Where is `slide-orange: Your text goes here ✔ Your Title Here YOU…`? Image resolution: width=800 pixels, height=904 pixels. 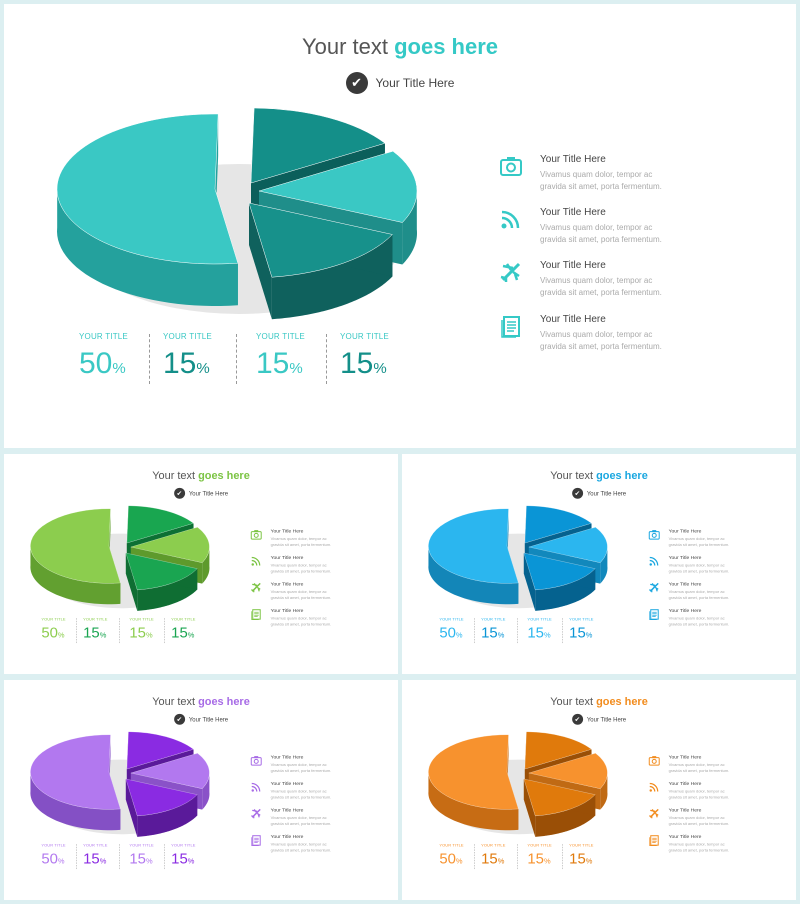
slide-orange: Your text goes here ✔ Your Title Here YOU… is located at coordinates (599, 790).